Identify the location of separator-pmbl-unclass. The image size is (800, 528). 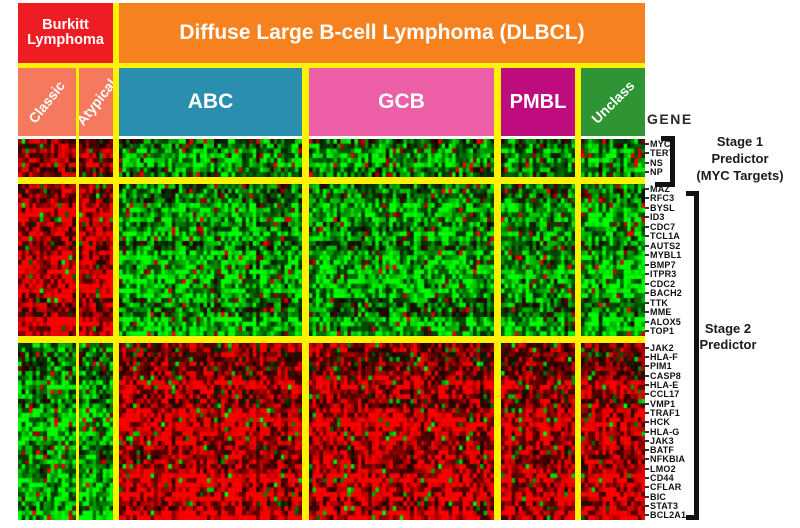
(578, 294).